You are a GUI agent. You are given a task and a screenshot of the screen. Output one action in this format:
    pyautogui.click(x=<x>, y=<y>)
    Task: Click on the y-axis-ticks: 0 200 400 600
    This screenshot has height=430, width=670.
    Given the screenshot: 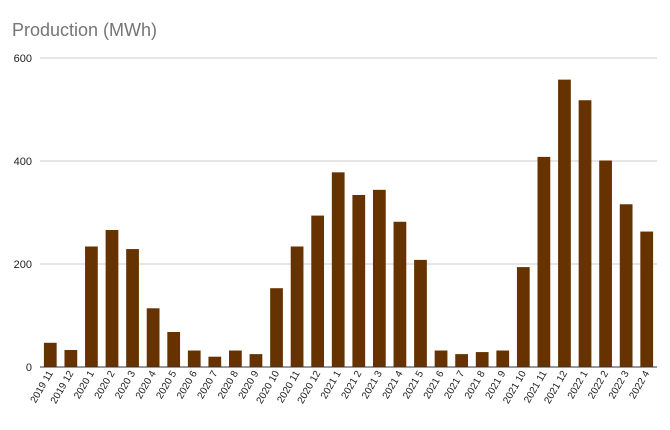 What is the action you would take?
    pyautogui.click(x=23, y=213)
    